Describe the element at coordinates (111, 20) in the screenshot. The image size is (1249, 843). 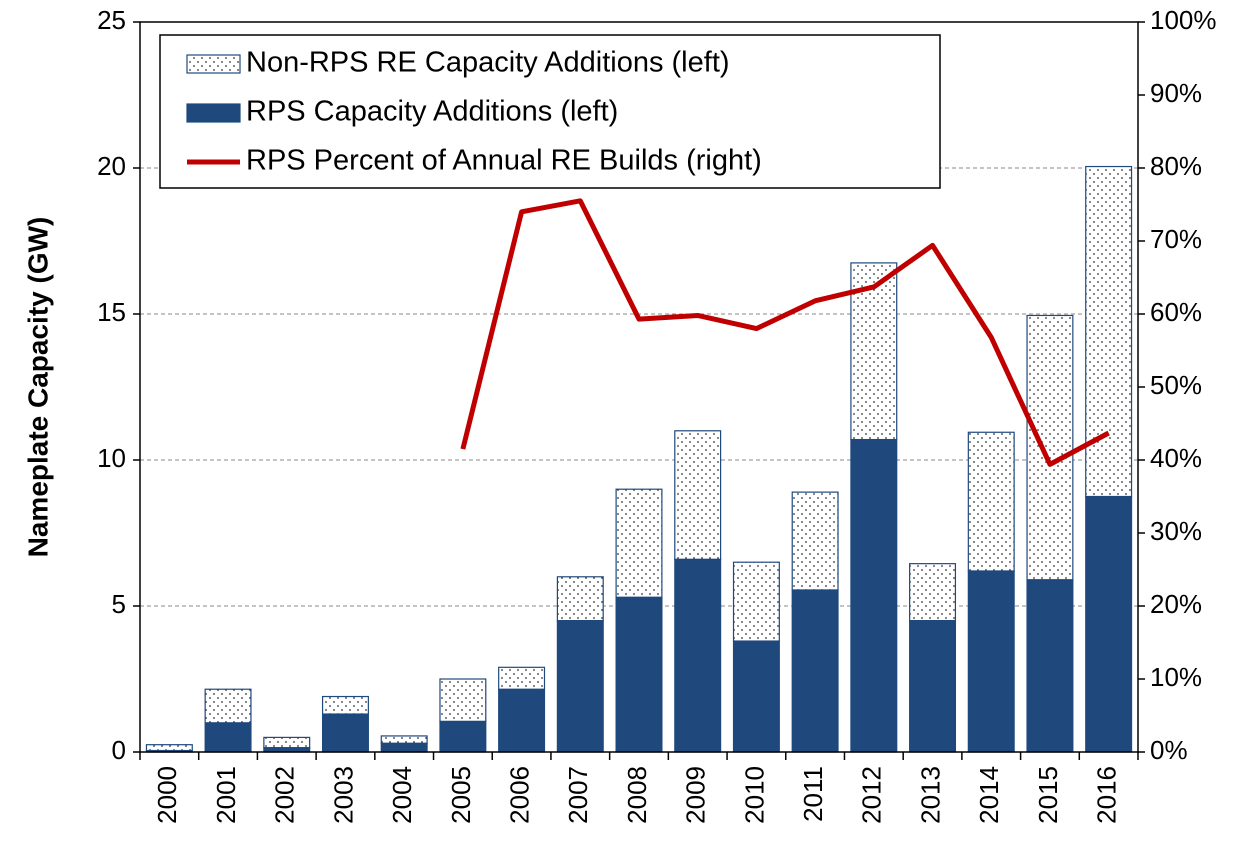
I see `y-tick-label: 25` at that location.